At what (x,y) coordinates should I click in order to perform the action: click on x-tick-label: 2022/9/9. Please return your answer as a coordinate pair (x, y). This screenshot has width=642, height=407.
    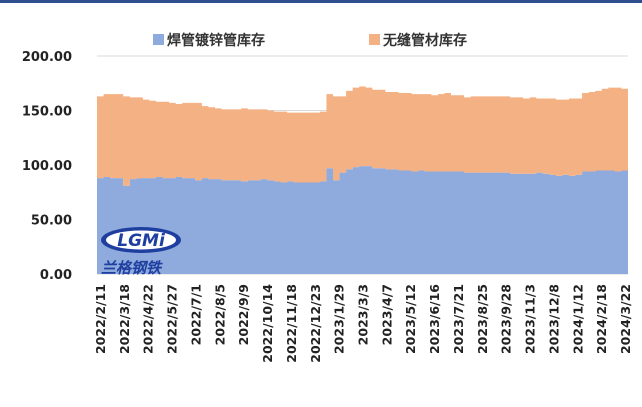
    Looking at the image, I should click on (243, 314).